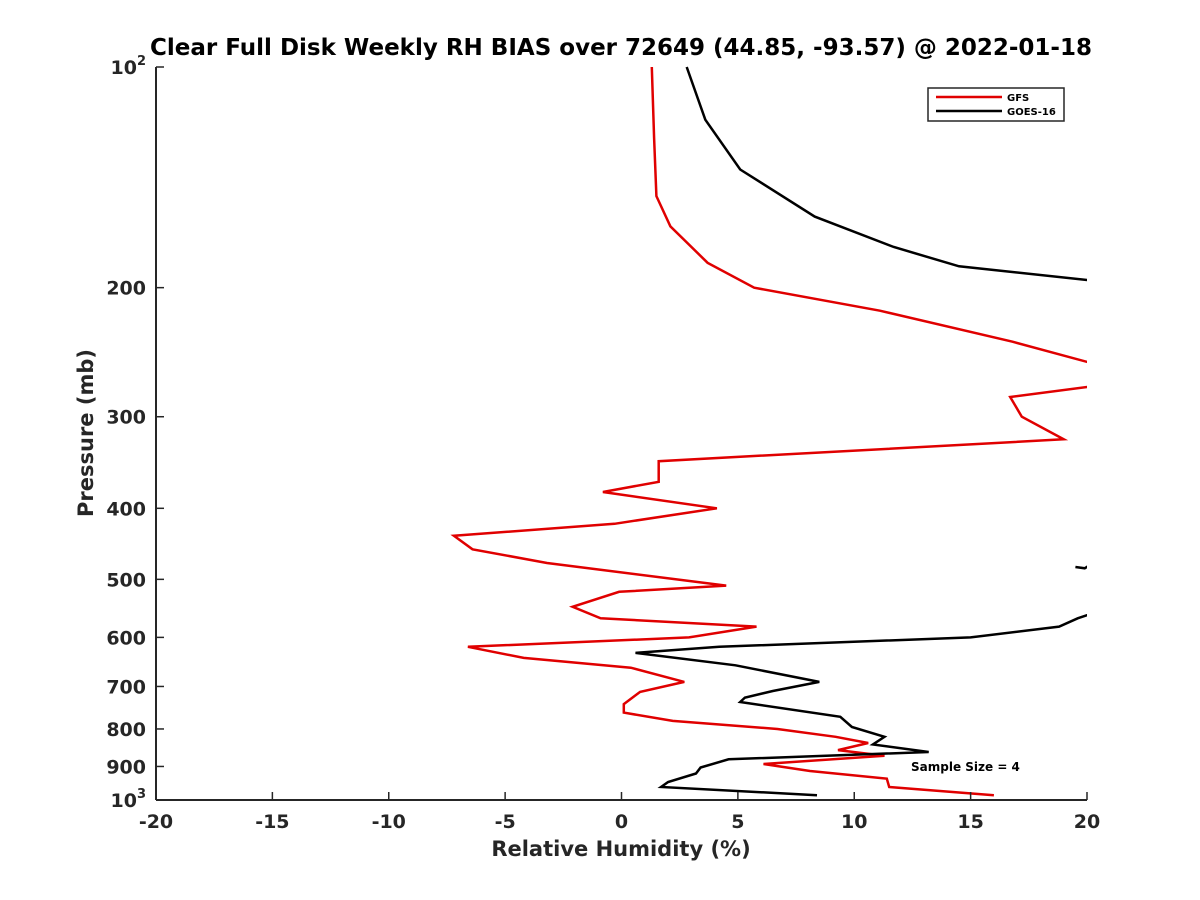  Describe the element at coordinates (970, 822) in the screenshot. I see `x-tick-label: 15` at that location.